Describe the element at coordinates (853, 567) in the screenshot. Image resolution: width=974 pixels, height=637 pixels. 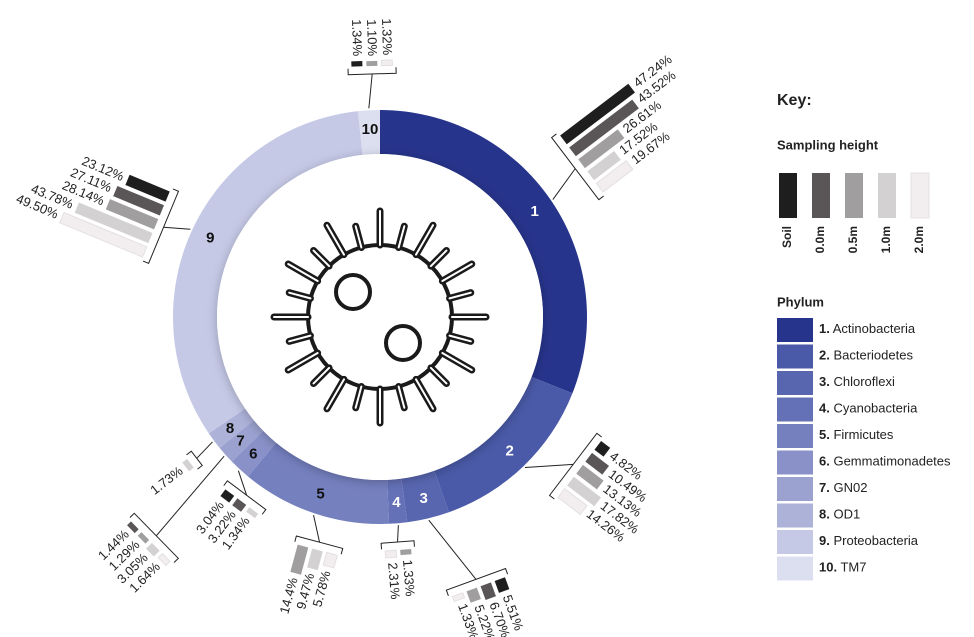
I see `phylum-name: TM7` at that location.